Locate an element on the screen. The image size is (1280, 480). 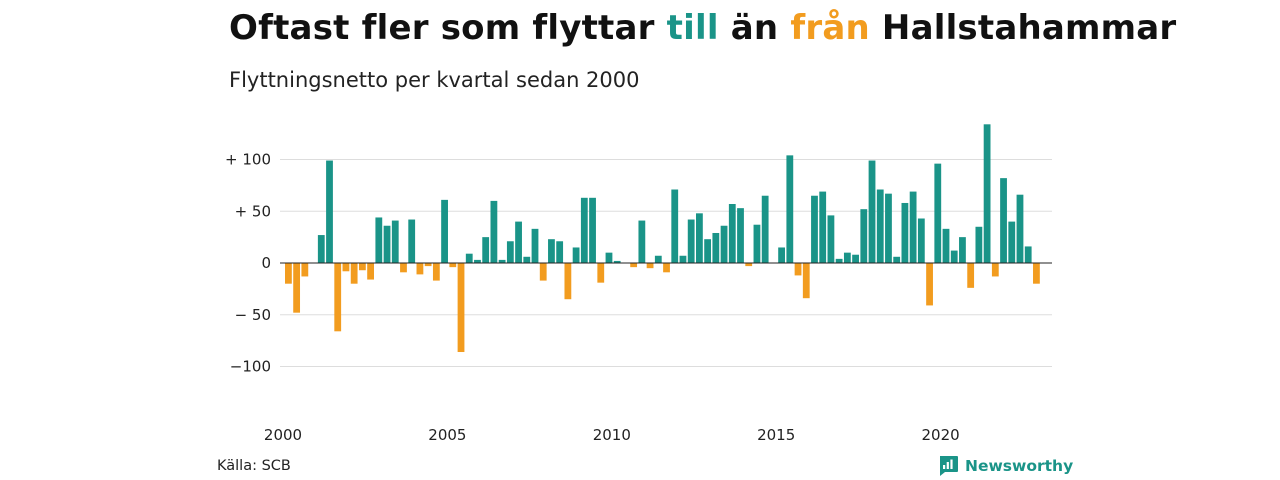
bar-2010-q4 is located at coordinates (642, 241).